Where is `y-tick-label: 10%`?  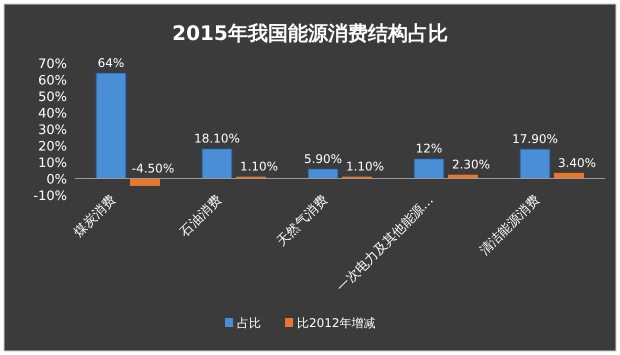
y-tick-label: 10% is located at coordinates (52, 163).